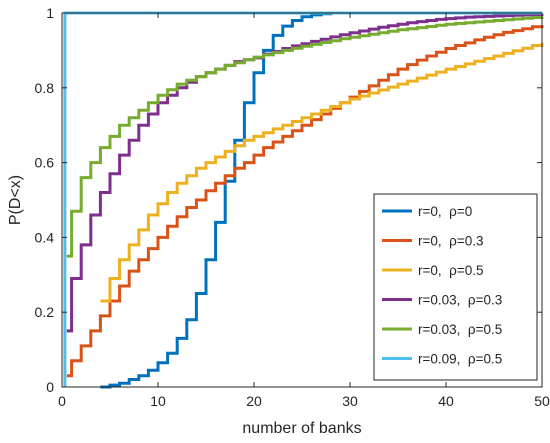 The image size is (550, 443). I want to click on y-tick-label: 0.2, so click(45, 312).